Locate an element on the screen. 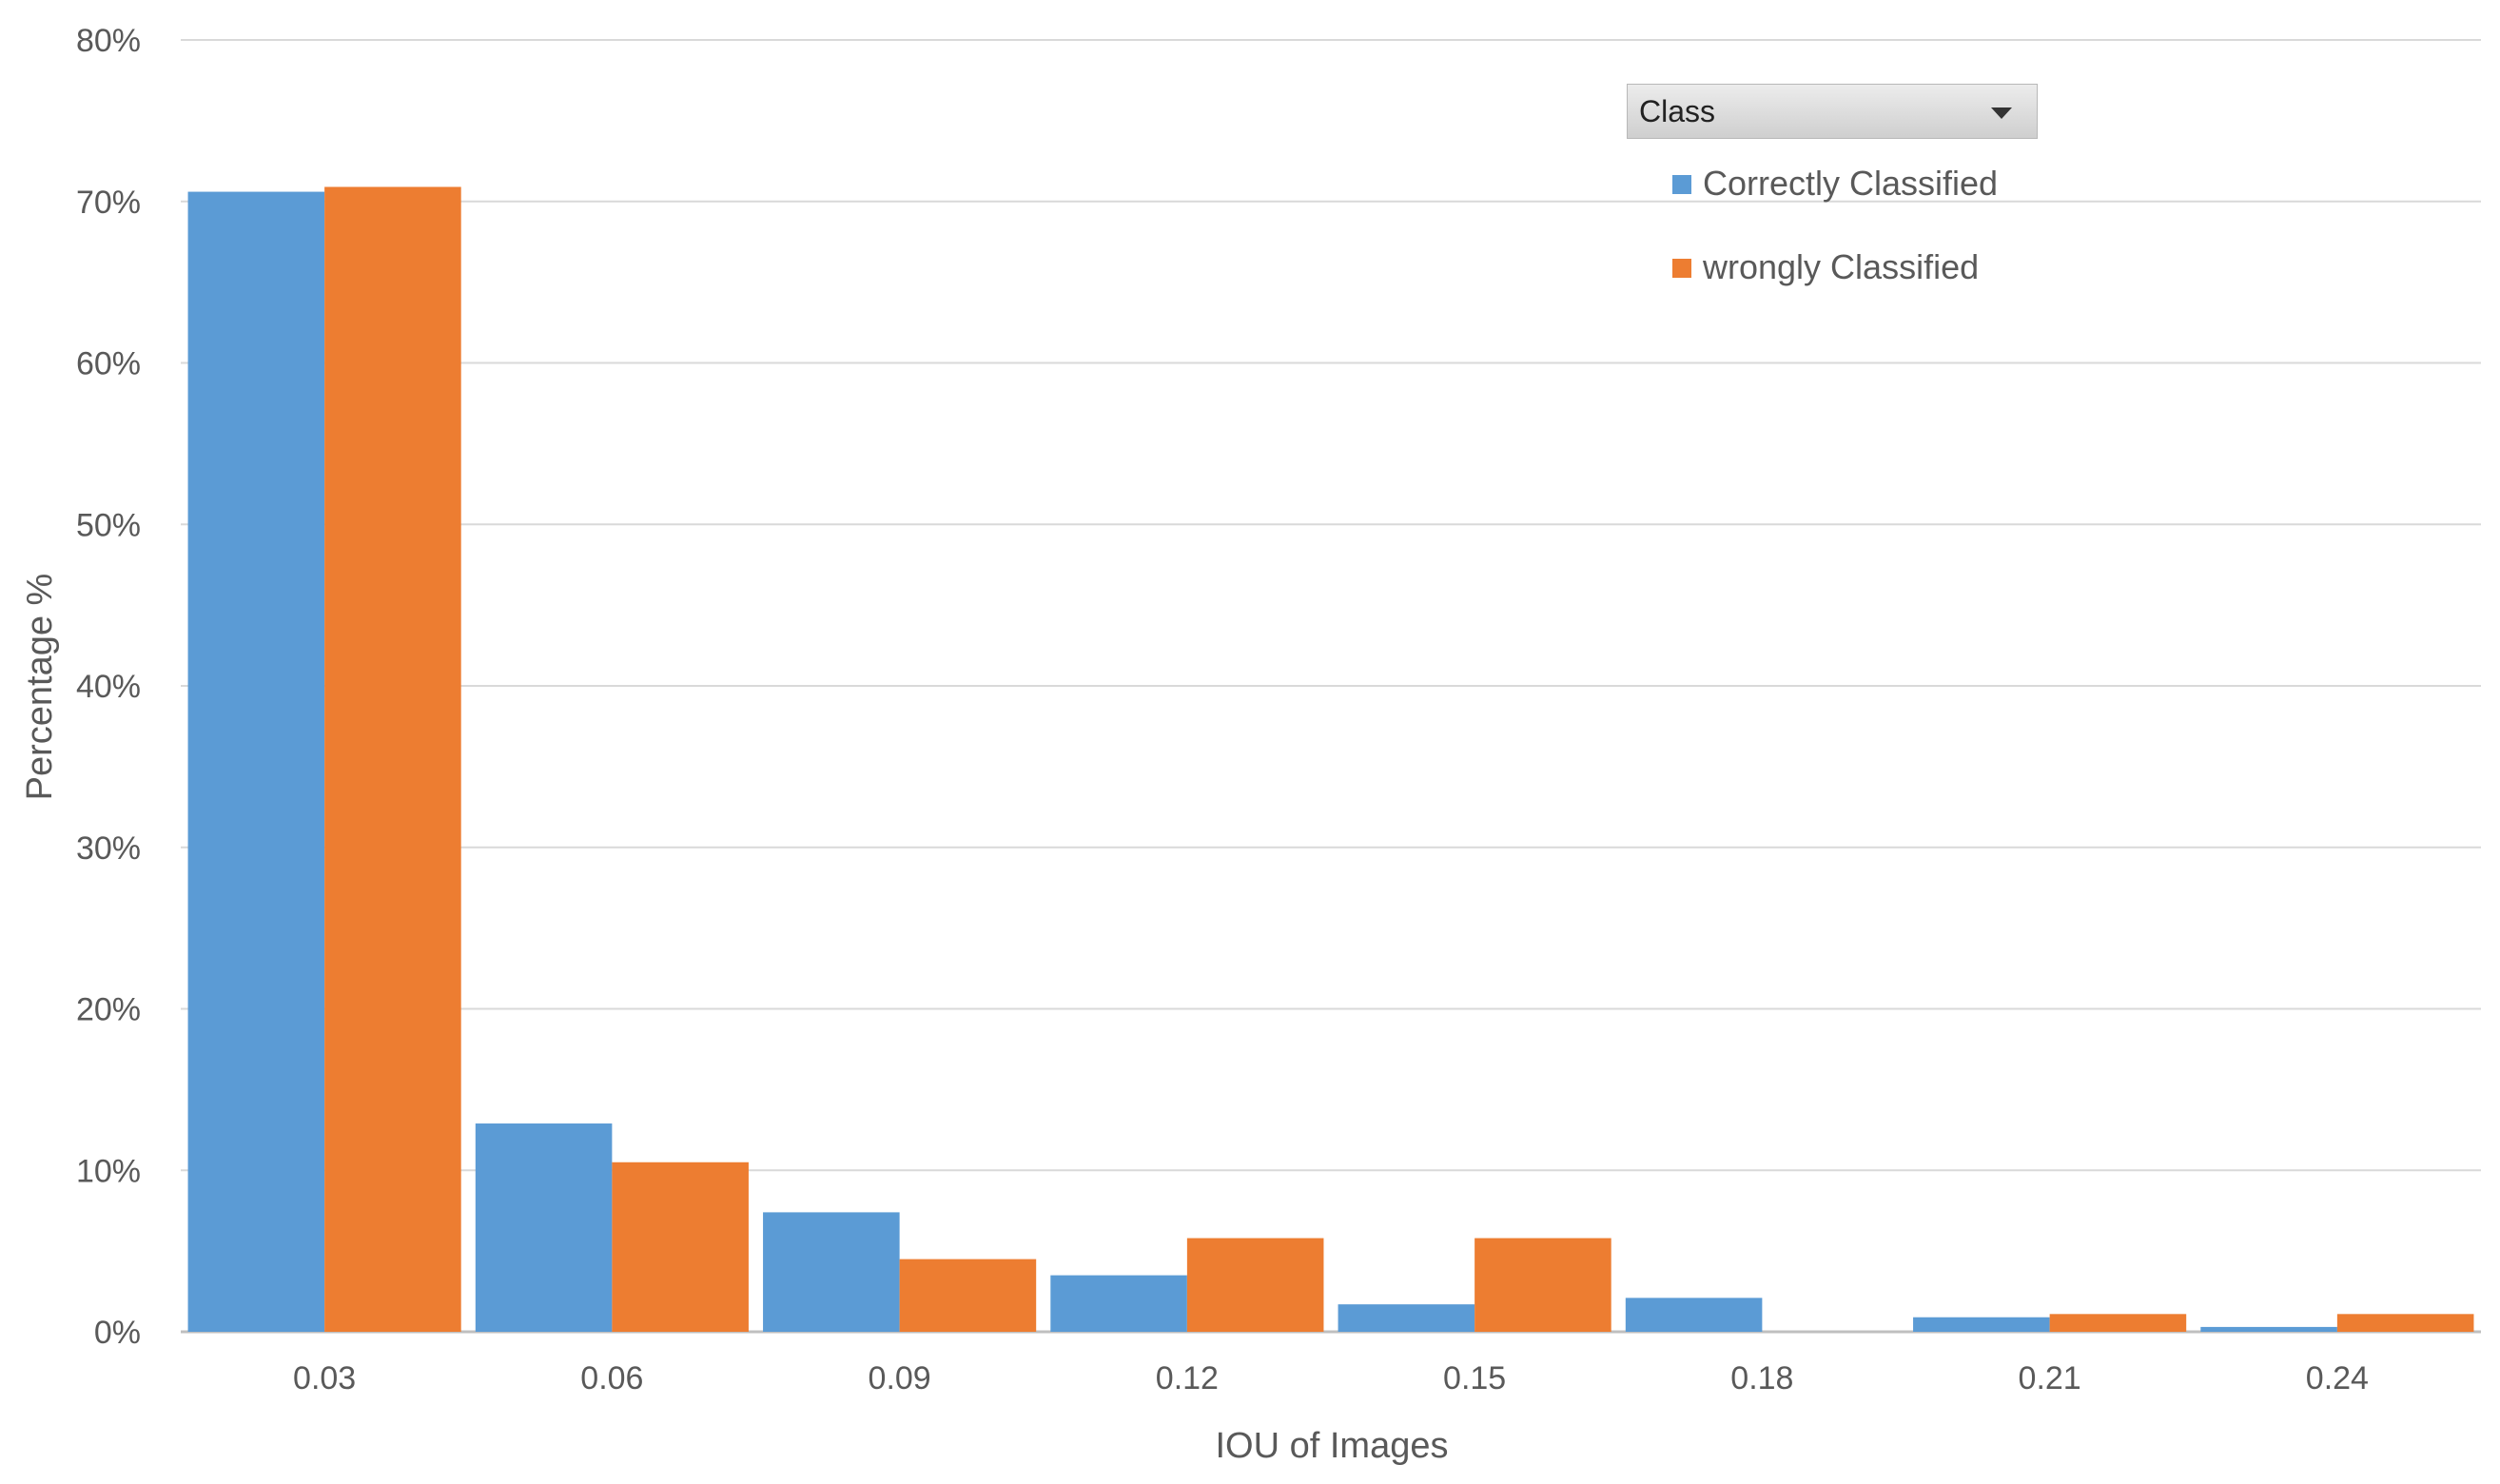 This screenshot has width=2500, height=1484. x-tick-label: 0.09 is located at coordinates (900, 1378).